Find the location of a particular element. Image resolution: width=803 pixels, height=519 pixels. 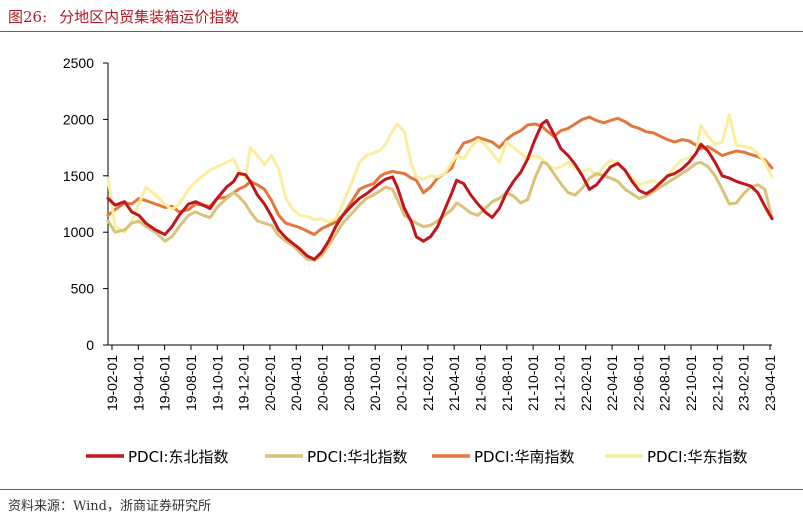

x-tick-label: 20-06-01 is located at coordinates (323, 383).